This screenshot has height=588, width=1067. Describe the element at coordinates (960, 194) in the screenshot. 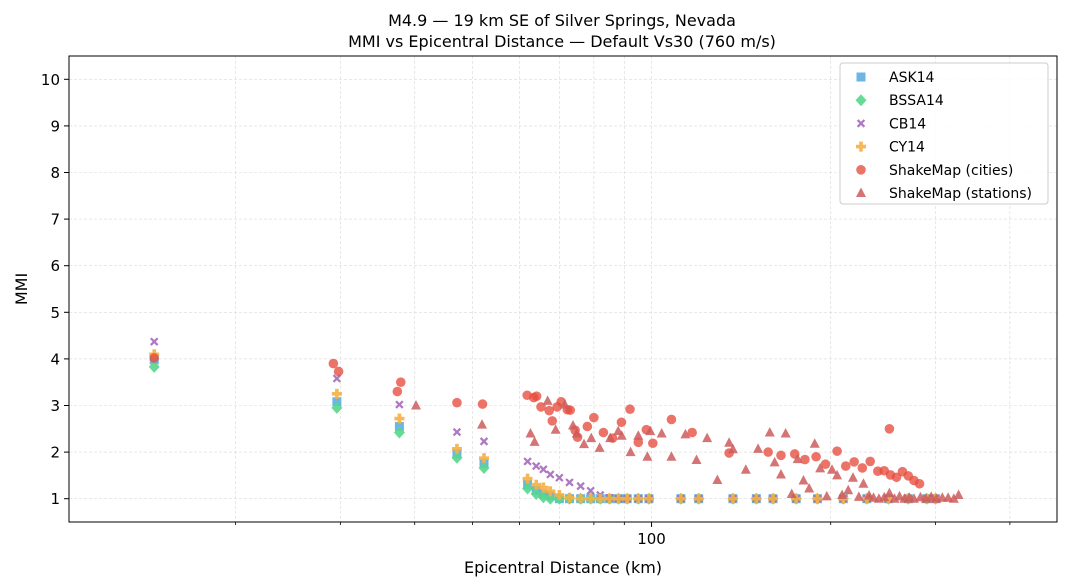

I see `legend-label: ShakeMap (stations)` at that location.